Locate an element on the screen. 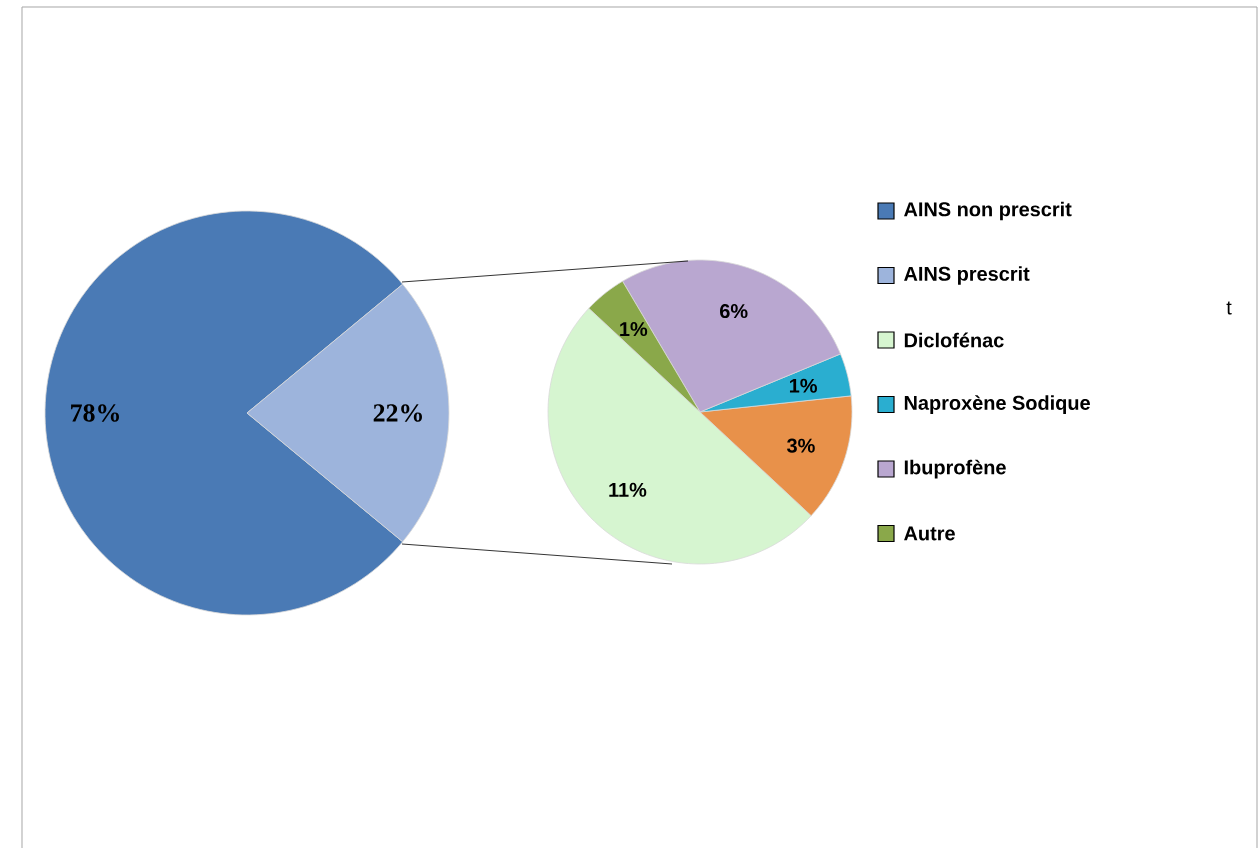 The width and height of the screenshot is (1258, 848). legend-label: Naproxène Sodique is located at coordinates (997, 404).